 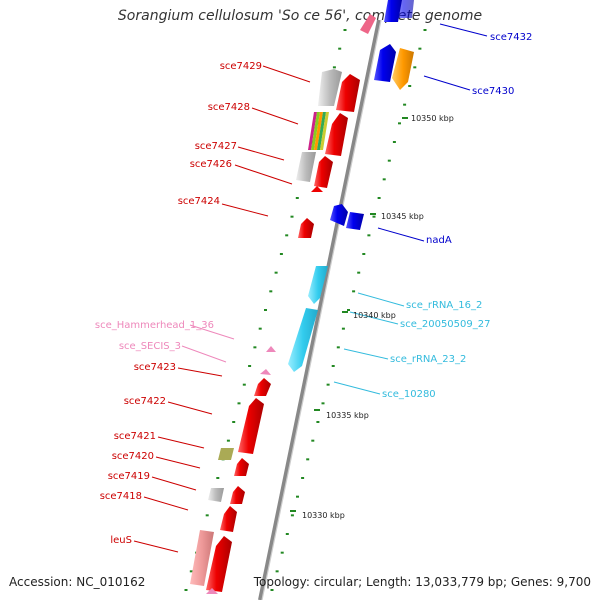 What do you see at coordinates (306, 167) in the screenshot?
I see `gene-sce7427-grey` at bounding box center [306, 167].